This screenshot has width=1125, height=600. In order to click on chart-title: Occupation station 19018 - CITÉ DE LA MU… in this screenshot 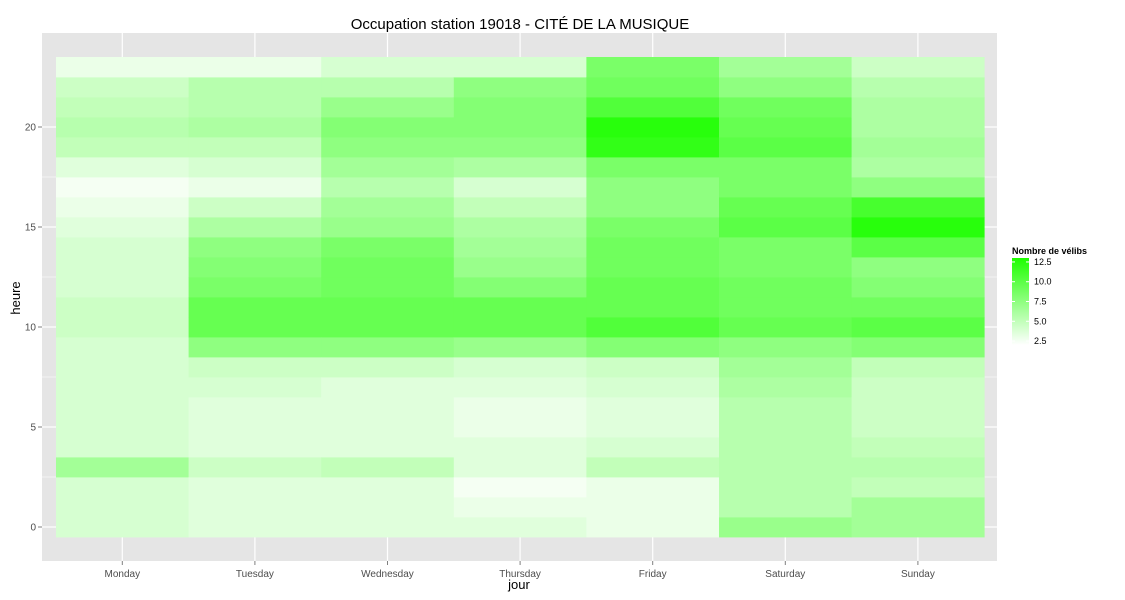, I will do `click(520, 24)`.